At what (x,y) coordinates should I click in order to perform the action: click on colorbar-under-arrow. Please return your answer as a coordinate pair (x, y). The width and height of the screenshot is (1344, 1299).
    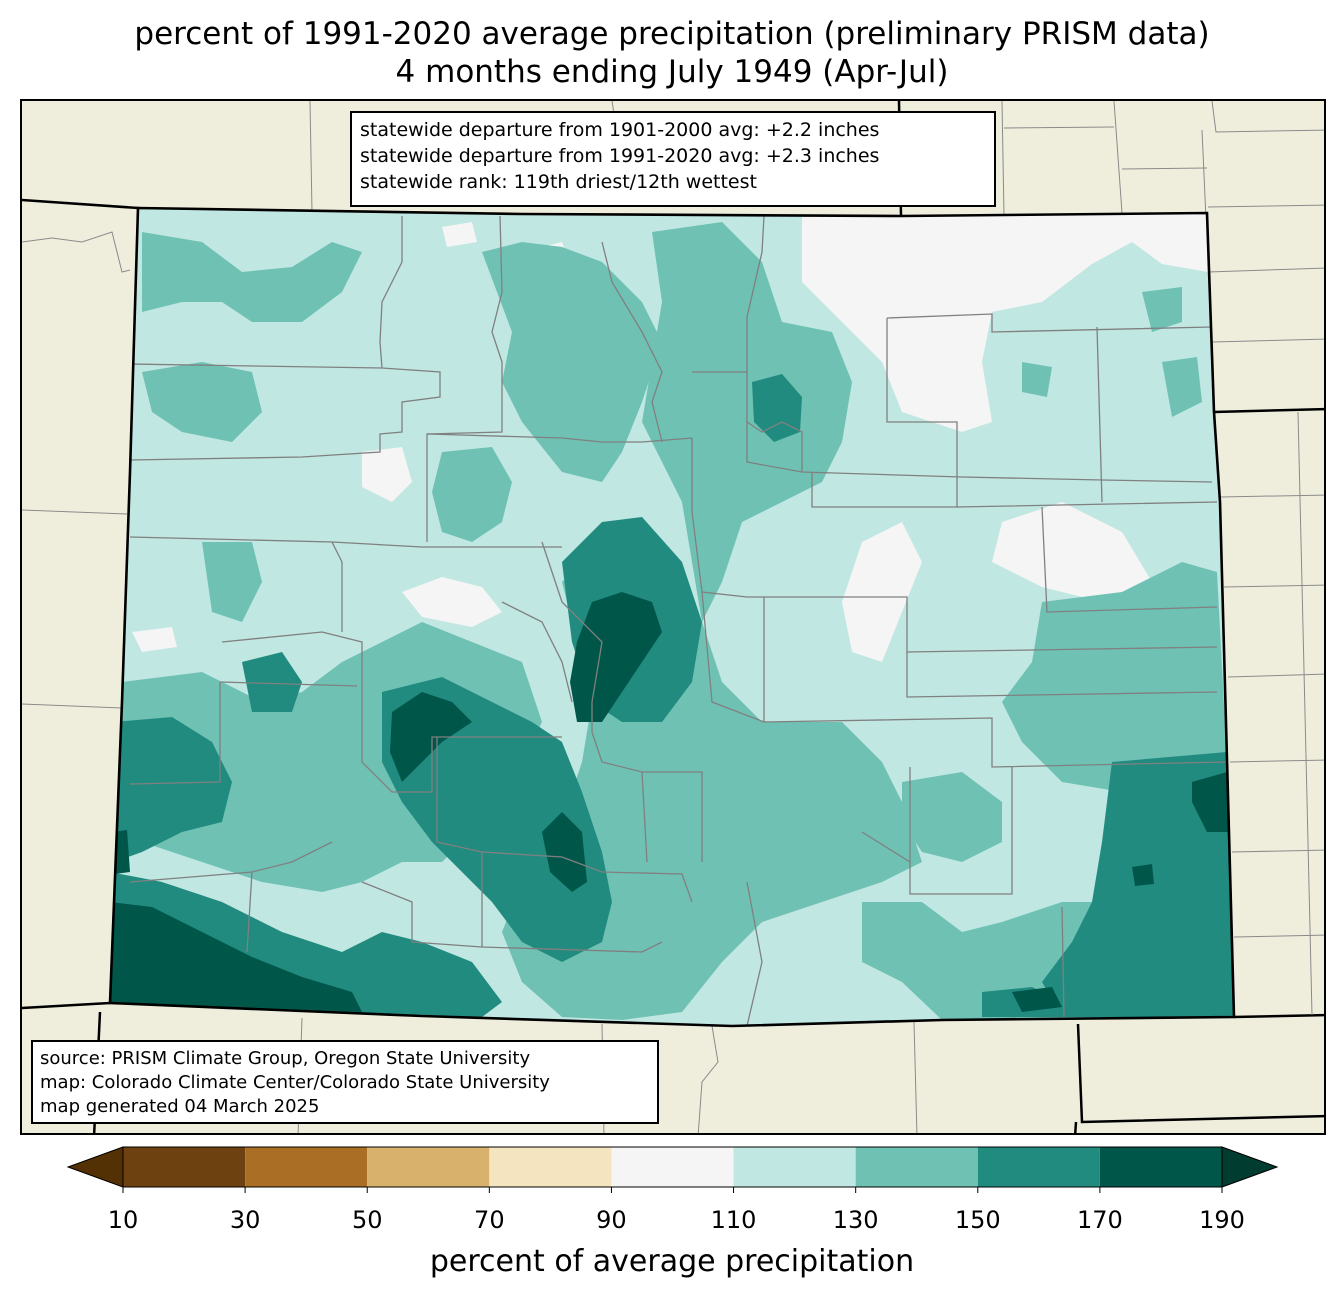
    Looking at the image, I should click on (95, 1167).